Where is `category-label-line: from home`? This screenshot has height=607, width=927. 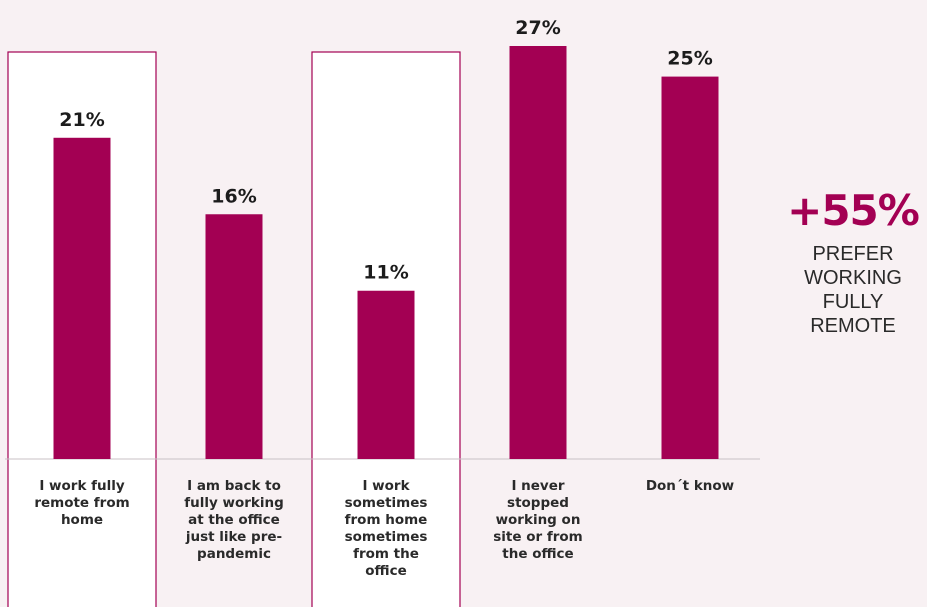 category-label-line: from home is located at coordinates (386, 520).